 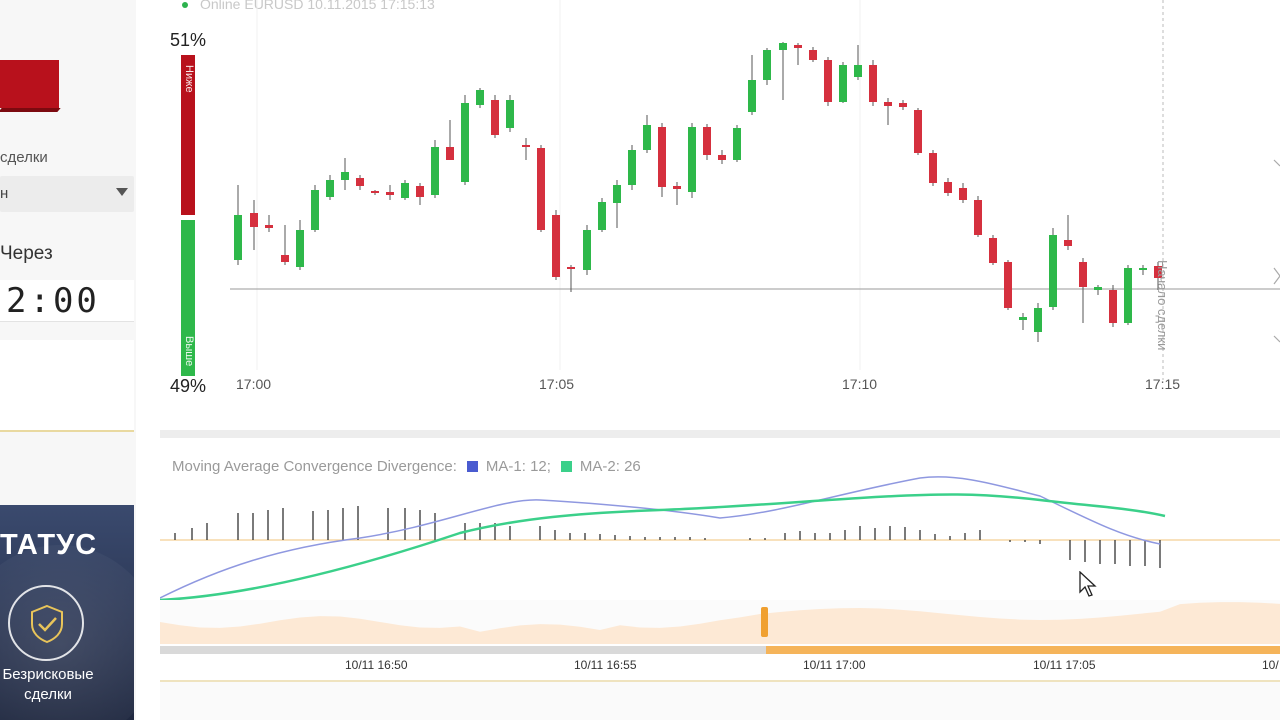 I want to click on nav-tick-label: 10/11 17:05, so click(x=1064, y=665).